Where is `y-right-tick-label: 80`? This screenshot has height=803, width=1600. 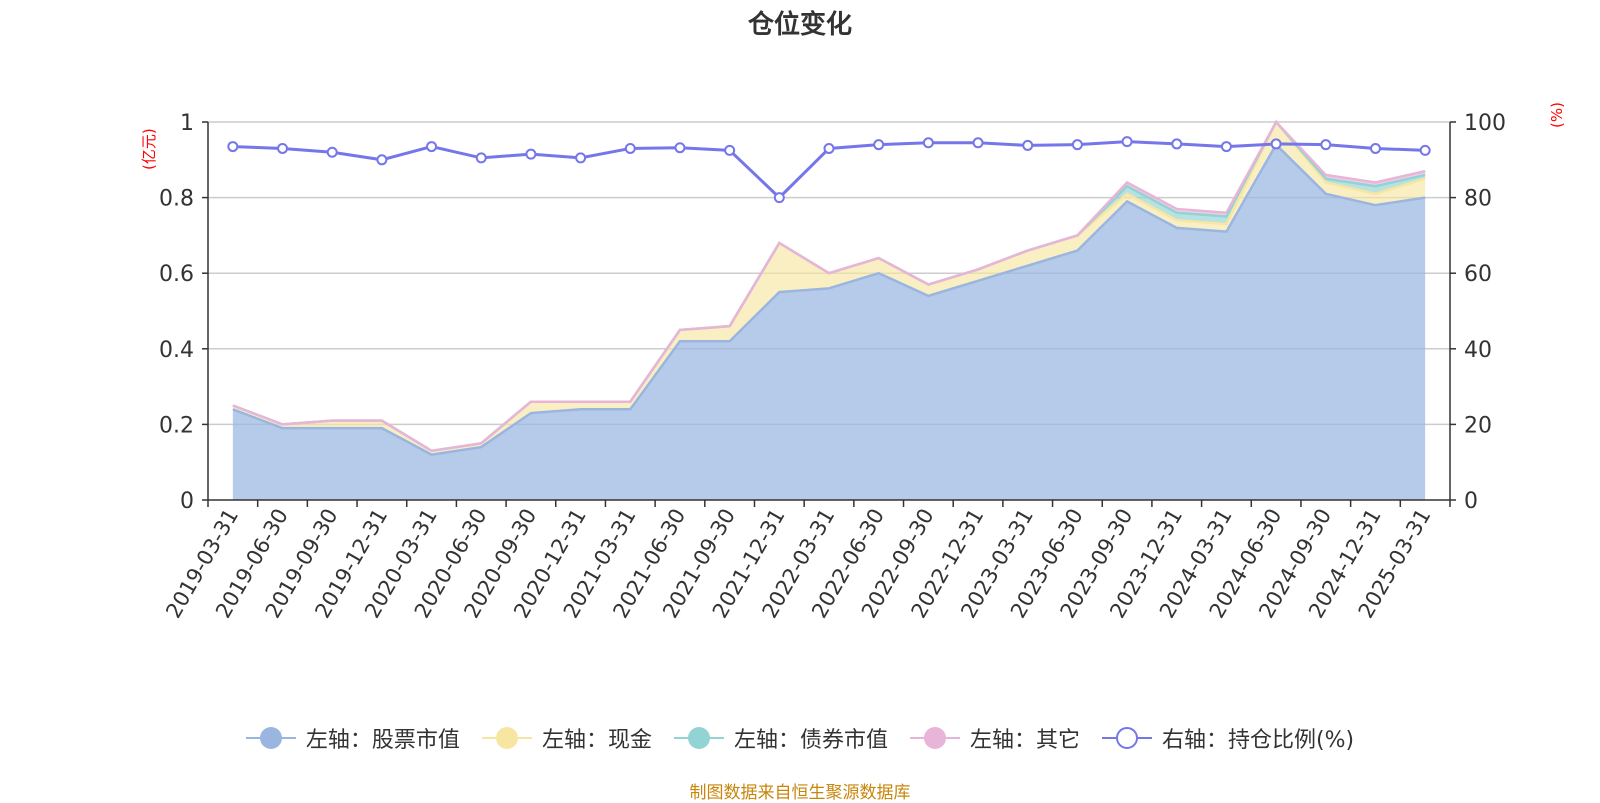 y-right-tick-label: 80 is located at coordinates (1478, 199).